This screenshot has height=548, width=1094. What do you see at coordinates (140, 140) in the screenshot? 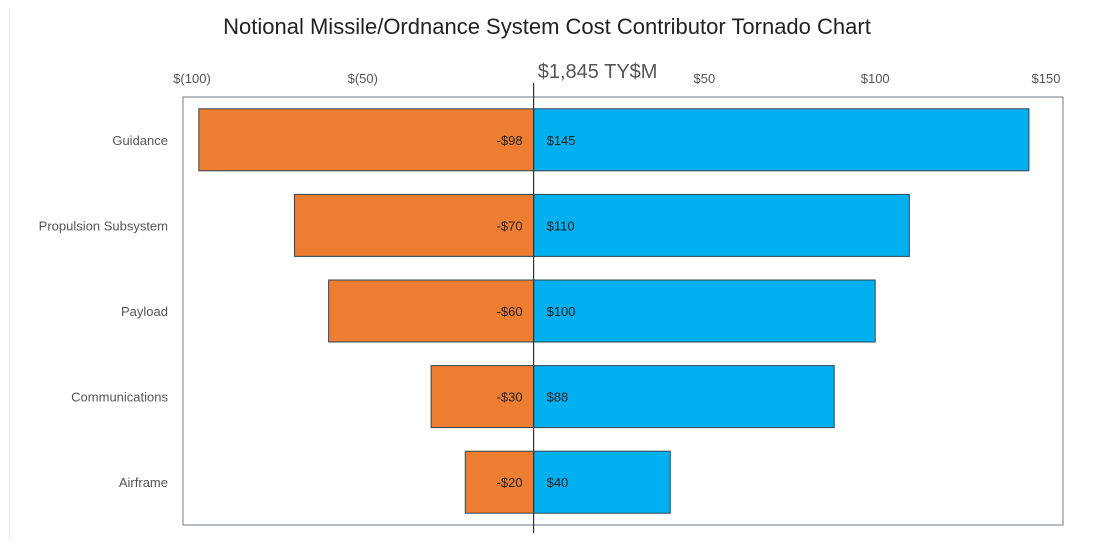
I see `category-label: Guidance` at bounding box center [140, 140].